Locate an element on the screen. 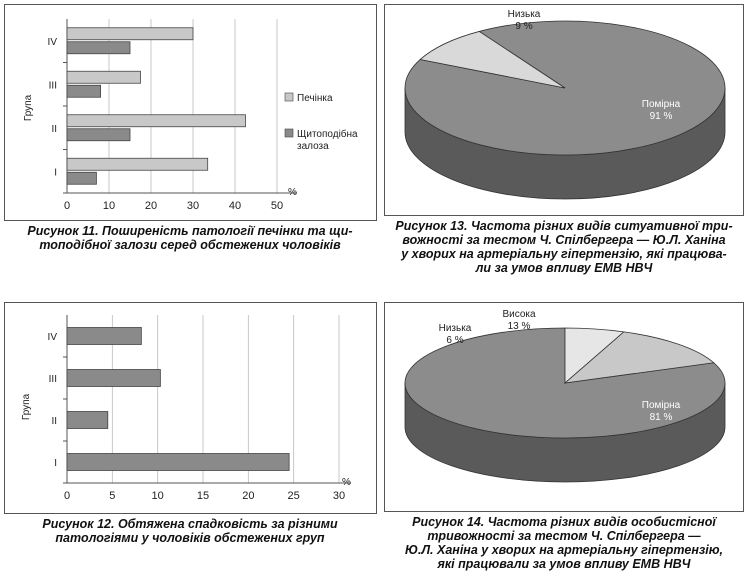  bar-series-1-III is located at coordinates (83, 91).